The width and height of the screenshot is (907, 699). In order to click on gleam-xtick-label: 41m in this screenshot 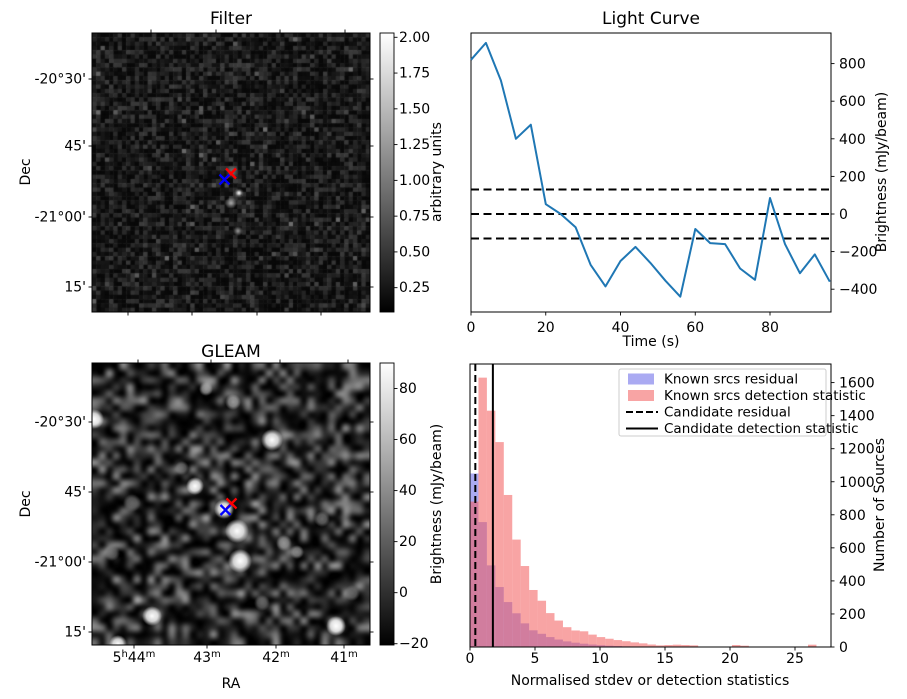, I will do `click(344, 657)`.